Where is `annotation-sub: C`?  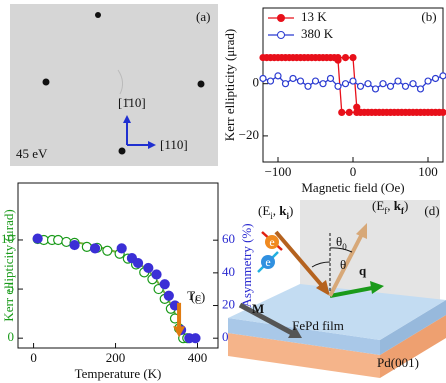 annotation-sub: C is located at coordinates (198, 301).